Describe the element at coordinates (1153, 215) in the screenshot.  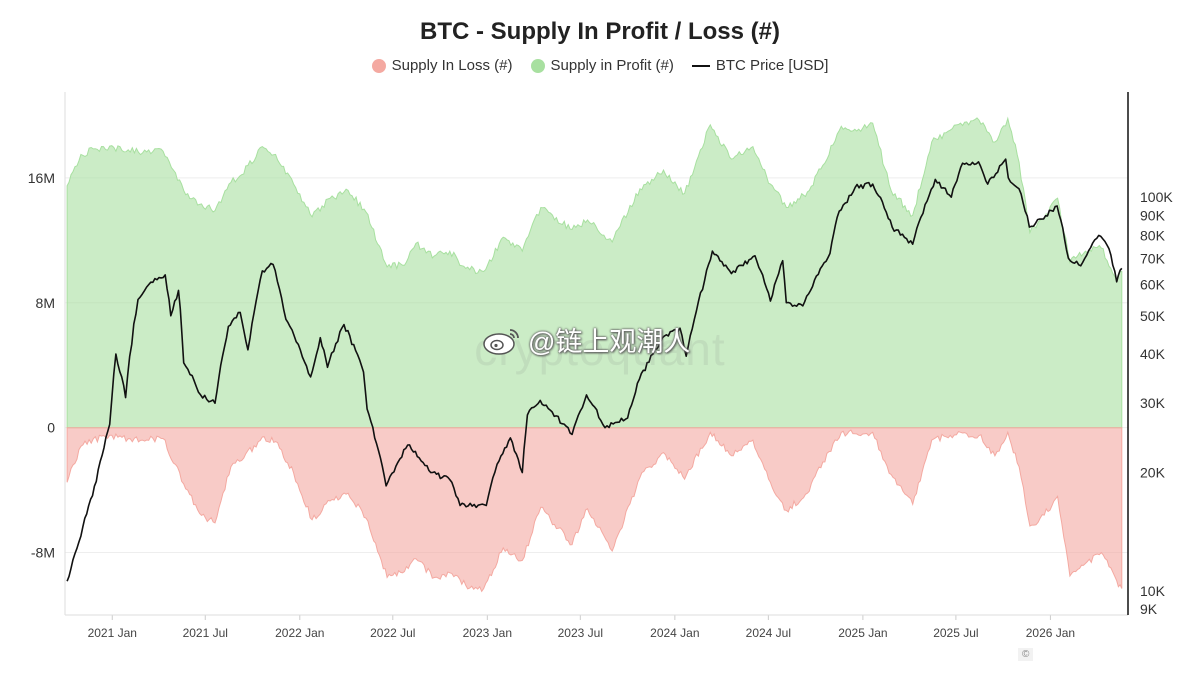
I see `y-right-tick-label-1: 90K` at that location.